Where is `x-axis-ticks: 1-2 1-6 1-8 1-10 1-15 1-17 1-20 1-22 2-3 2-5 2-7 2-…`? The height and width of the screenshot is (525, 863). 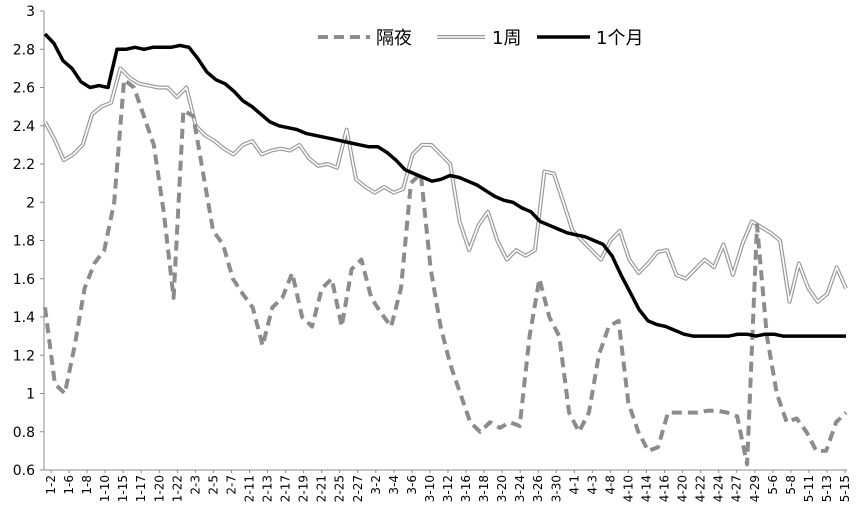 x-axis-ticks: 1-2 1-6 1-8 1-10 1-15 1-17 1-20 1-22 2-3 2-5 2-7 2-… is located at coordinates (448, 486).